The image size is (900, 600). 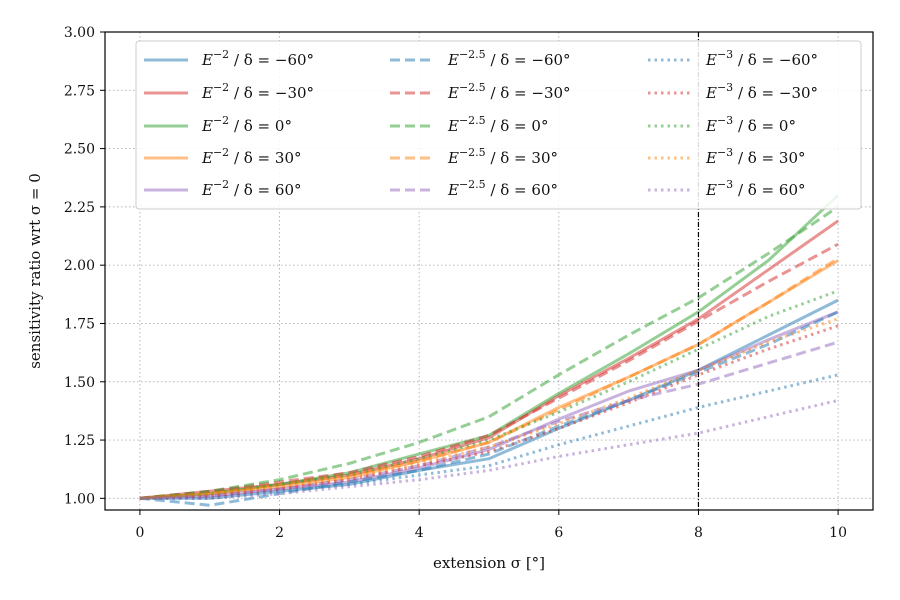 I want to click on legend-label-0: E−2 / δ = −60°, so click(x=257, y=58).